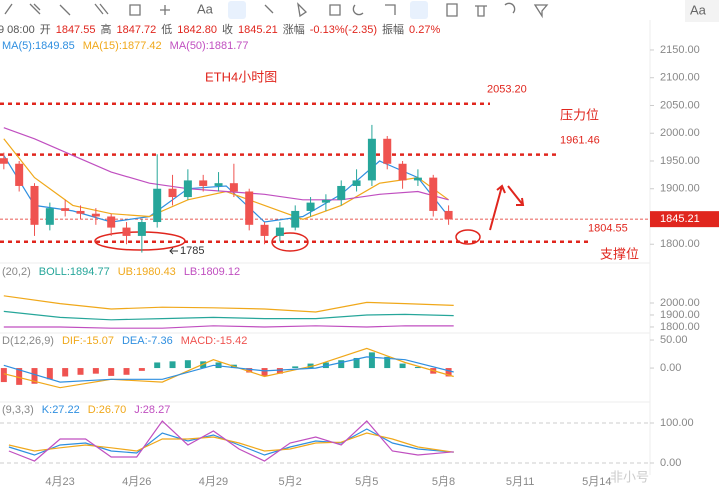 This screenshot has height=492, width=719. Describe the element at coordinates (674, 340) in the screenshot. I see `y-tick-label: 50.00` at that location.